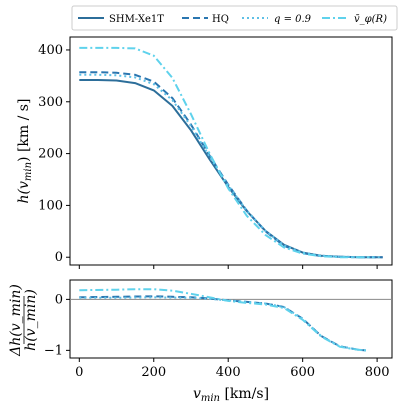 This screenshot has width=407, height=411. What do you see at coordinates (50, 50) in the screenshot?
I see `top-y-tick-label-400: 400` at bounding box center [50, 50].